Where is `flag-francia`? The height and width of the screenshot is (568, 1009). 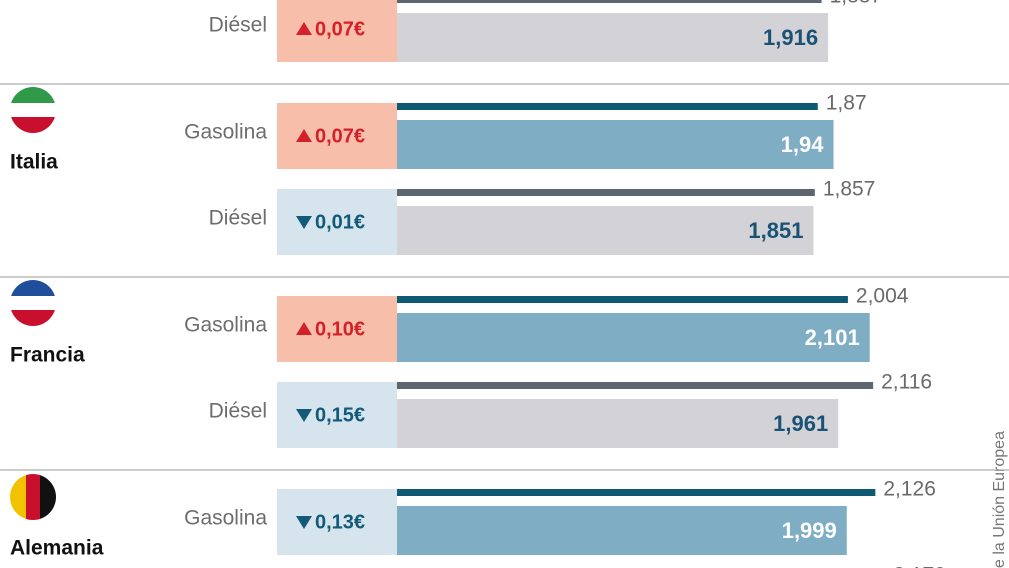 flag-francia is located at coordinates (33, 303).